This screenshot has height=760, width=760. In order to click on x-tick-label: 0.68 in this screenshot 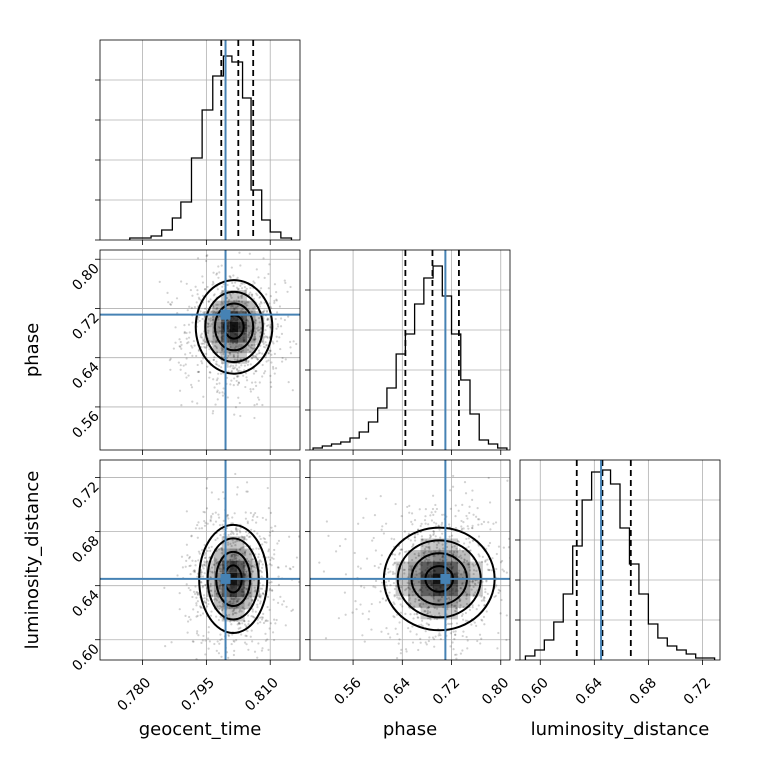, I will do `click(643, 691)`.